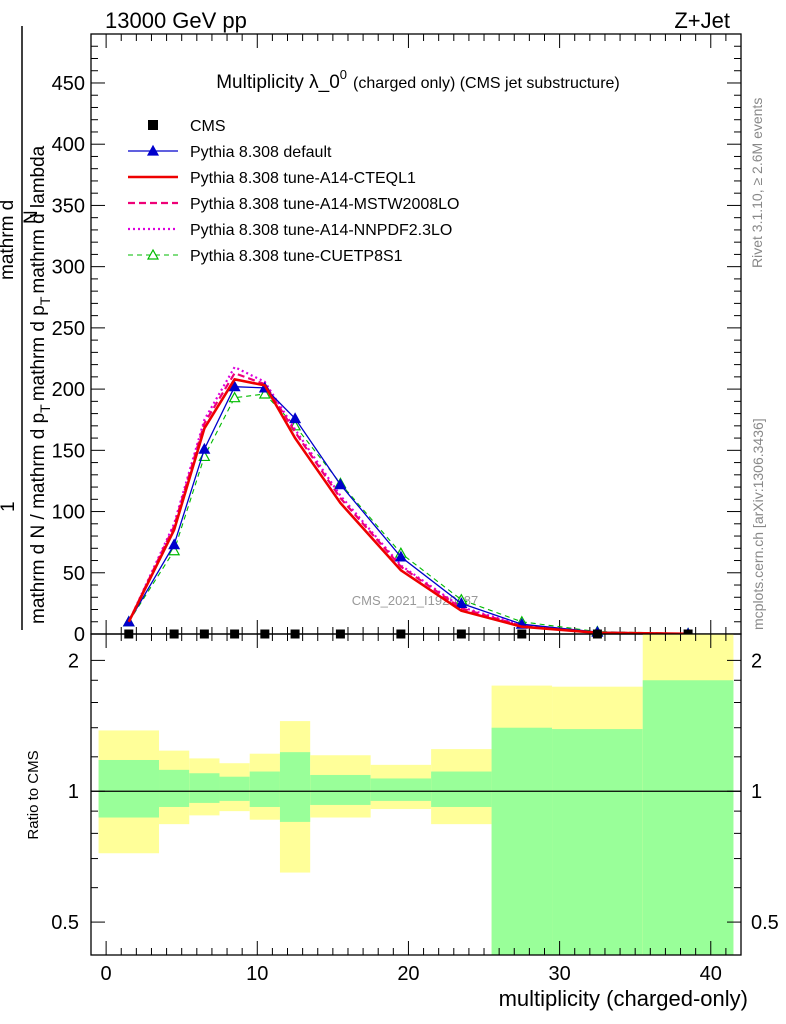 The width and height of the screenshot is (786, 1024). I want to click on x-tick-label: 0, so click(106, 974).